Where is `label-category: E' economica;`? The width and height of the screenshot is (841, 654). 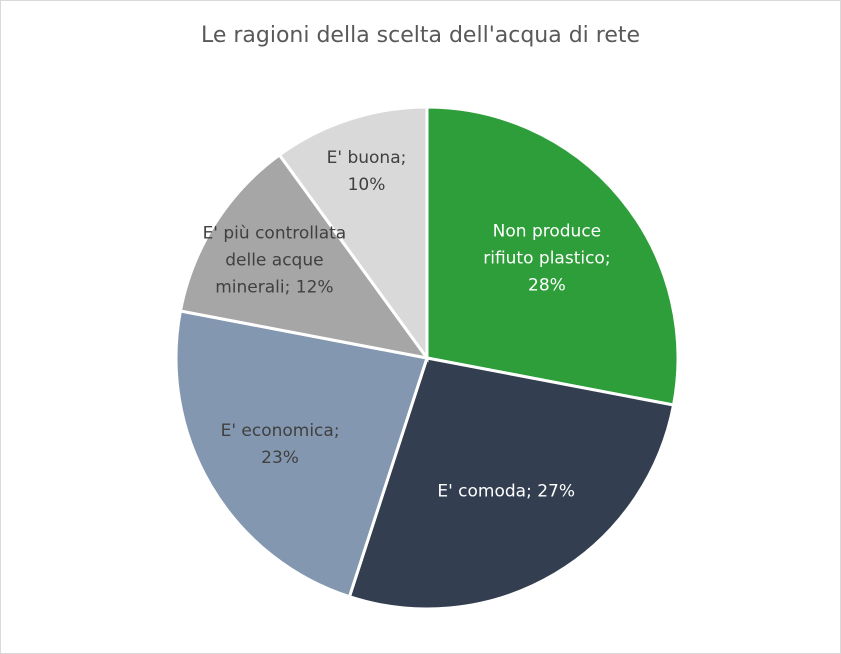
label-category: E' economica; is located at coordinates (280, 430).